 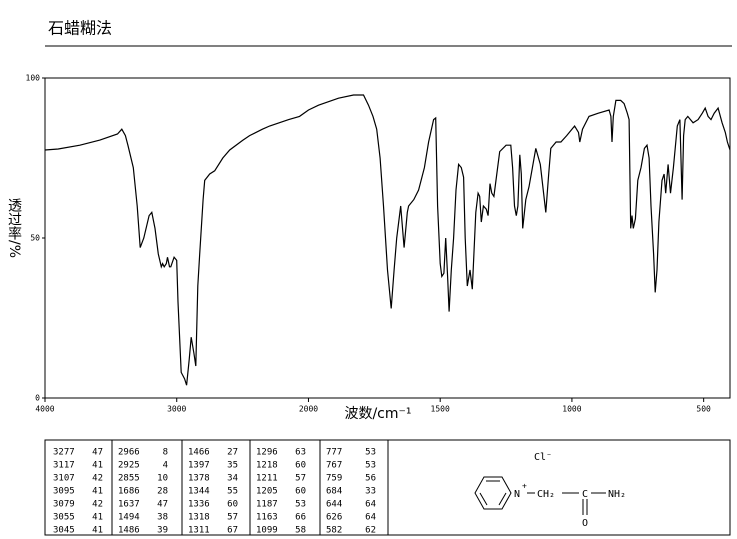 What do you see at coordinates (440, 409) in the screenshot?
I see `x-tick-label: 1500` at bounding box center [440, 409].